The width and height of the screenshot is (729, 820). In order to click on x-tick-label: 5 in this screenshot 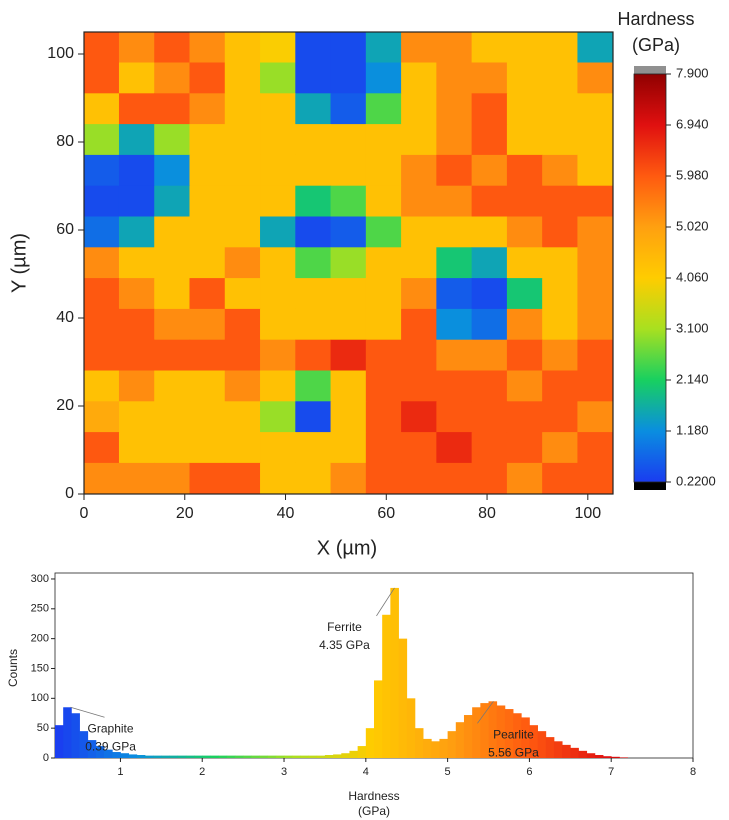, I will do `click(448, 772)`.